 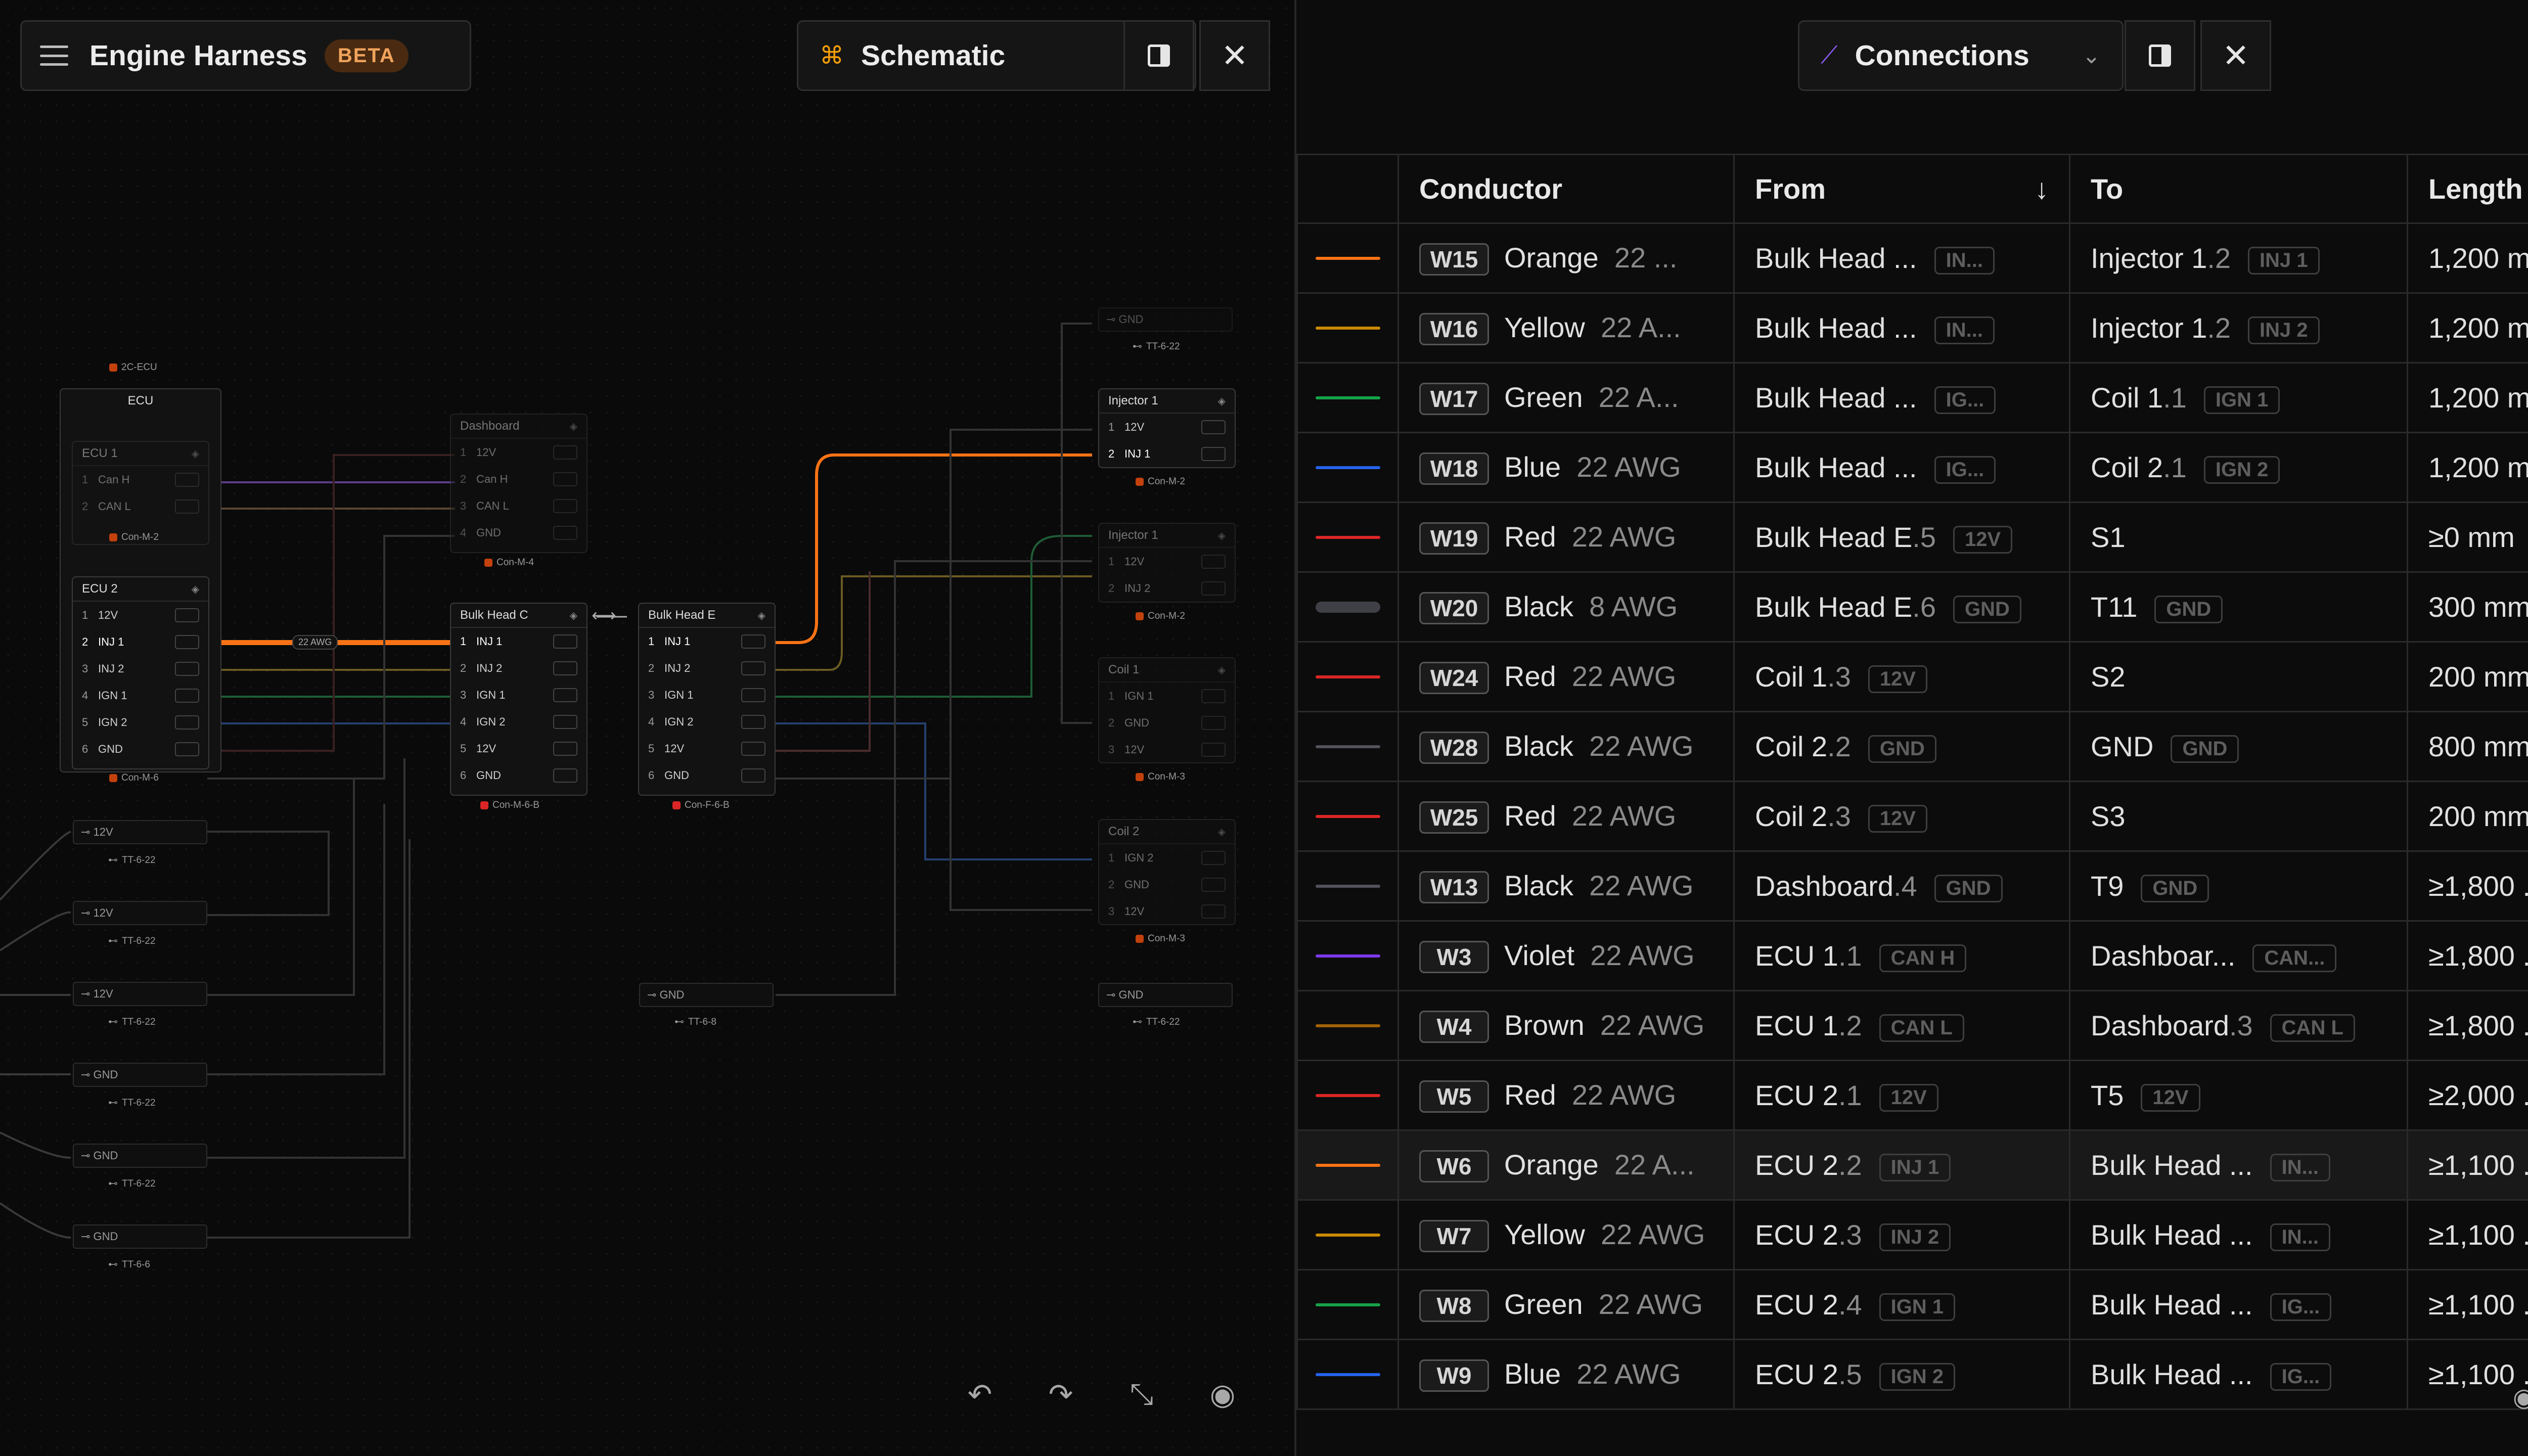 What do you see at coordinates (707, 721) in the screenshot?
I see `bulkhead-e-pin-4: 4 IGN 2` at bounding box center [707, 721].